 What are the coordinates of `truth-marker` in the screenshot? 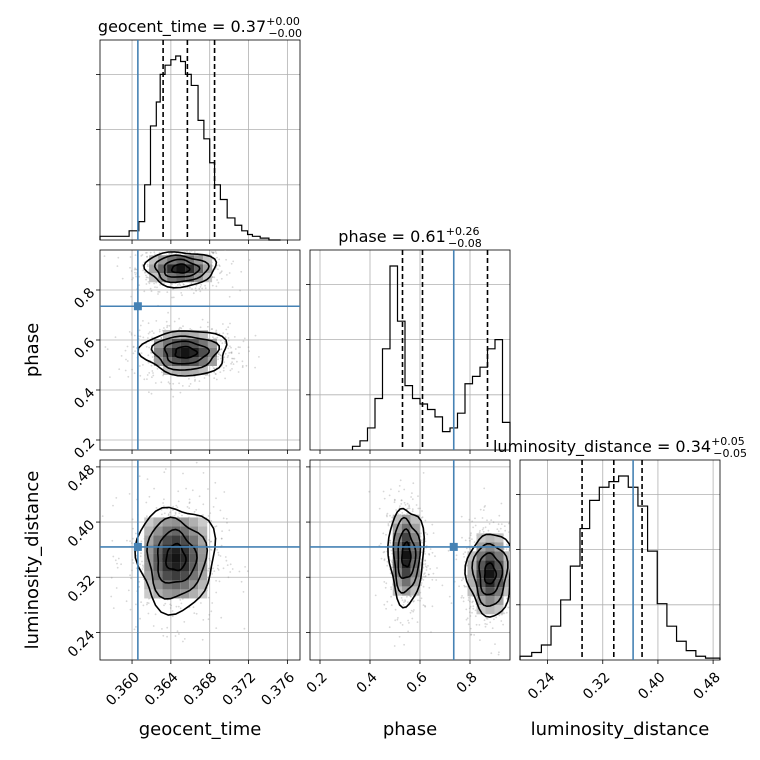 It's located at (137, 306).